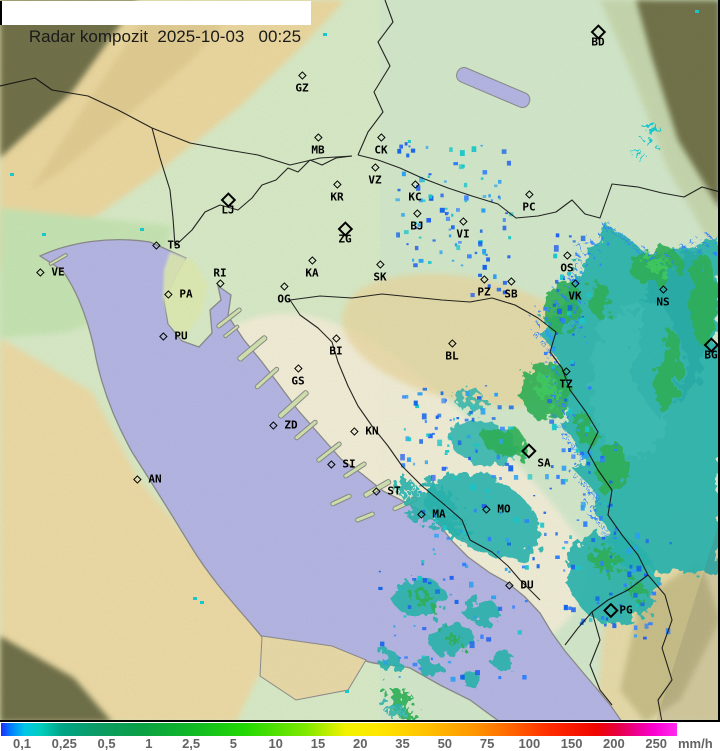 This screenshot has height=751, width=720. I want to click on map-title: Radar kompozit 2025-10-03 00:25, so click(165, 36).